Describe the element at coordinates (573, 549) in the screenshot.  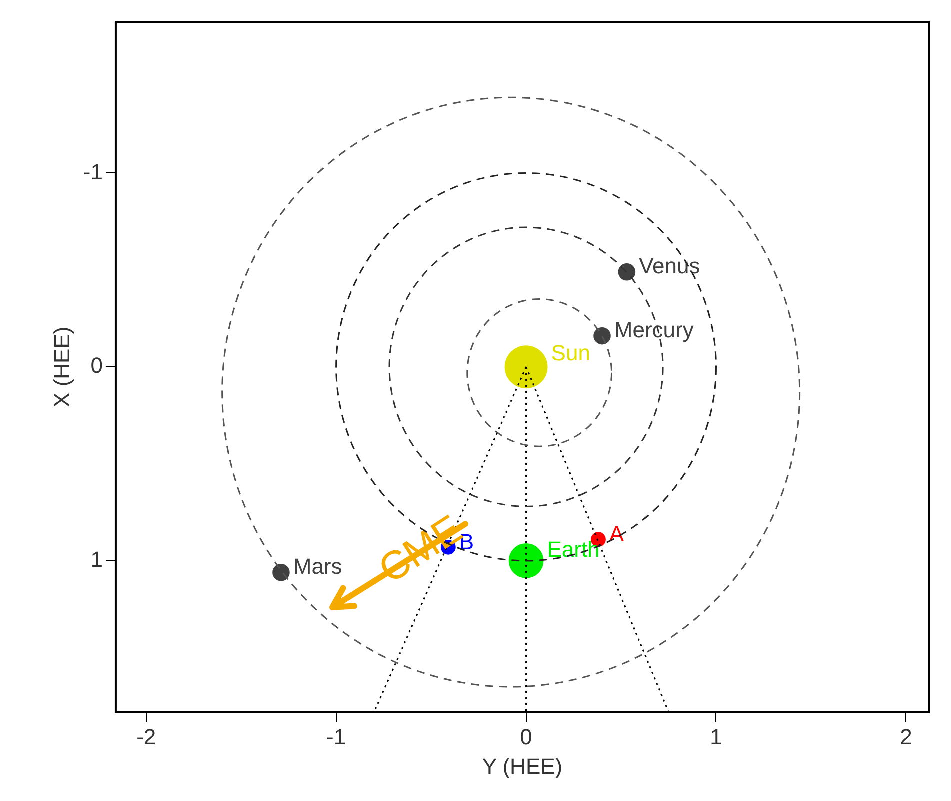
I see `series-label: Earth` at that location.